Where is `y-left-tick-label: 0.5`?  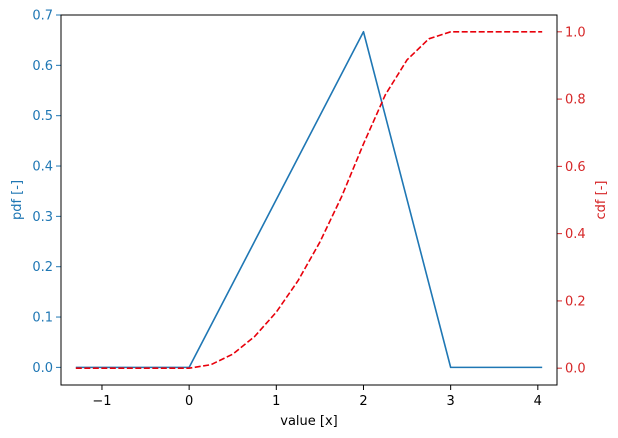 y-left-tick-label: 0.5 is located at coordinates (42, 116).